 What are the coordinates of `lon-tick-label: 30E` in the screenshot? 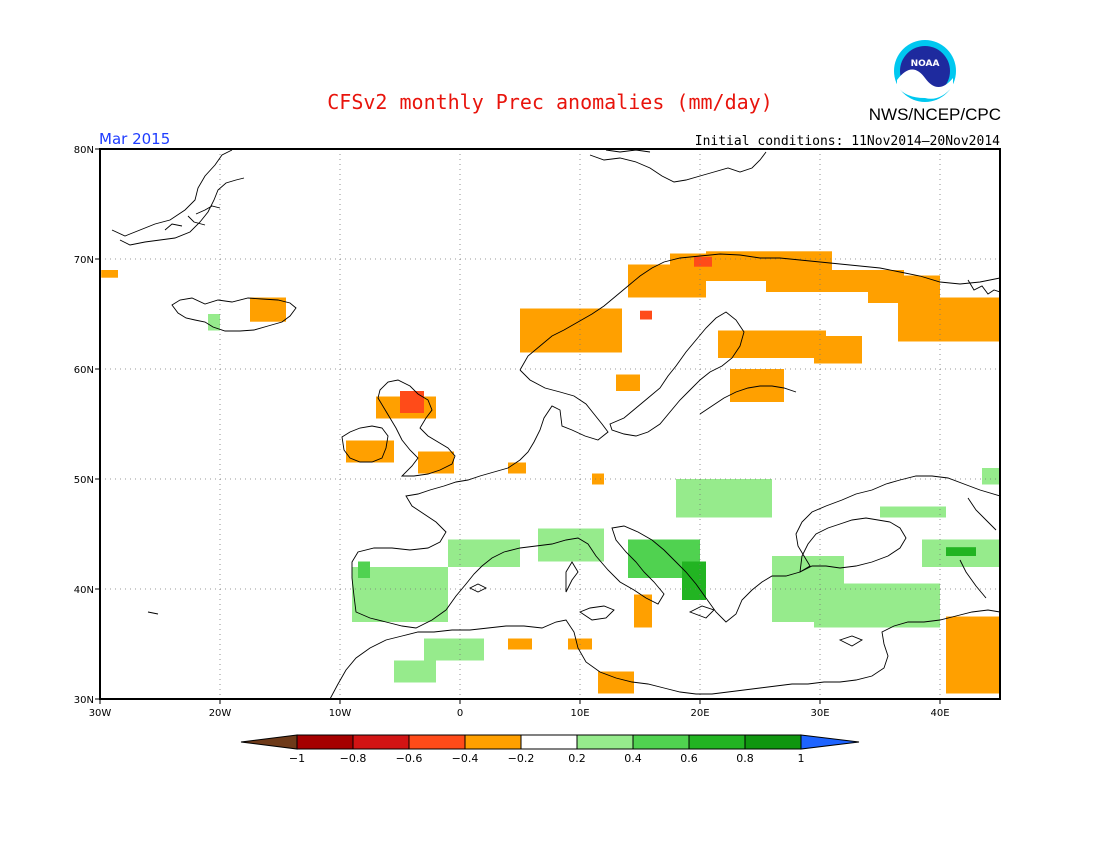 It's located at (819, 713).